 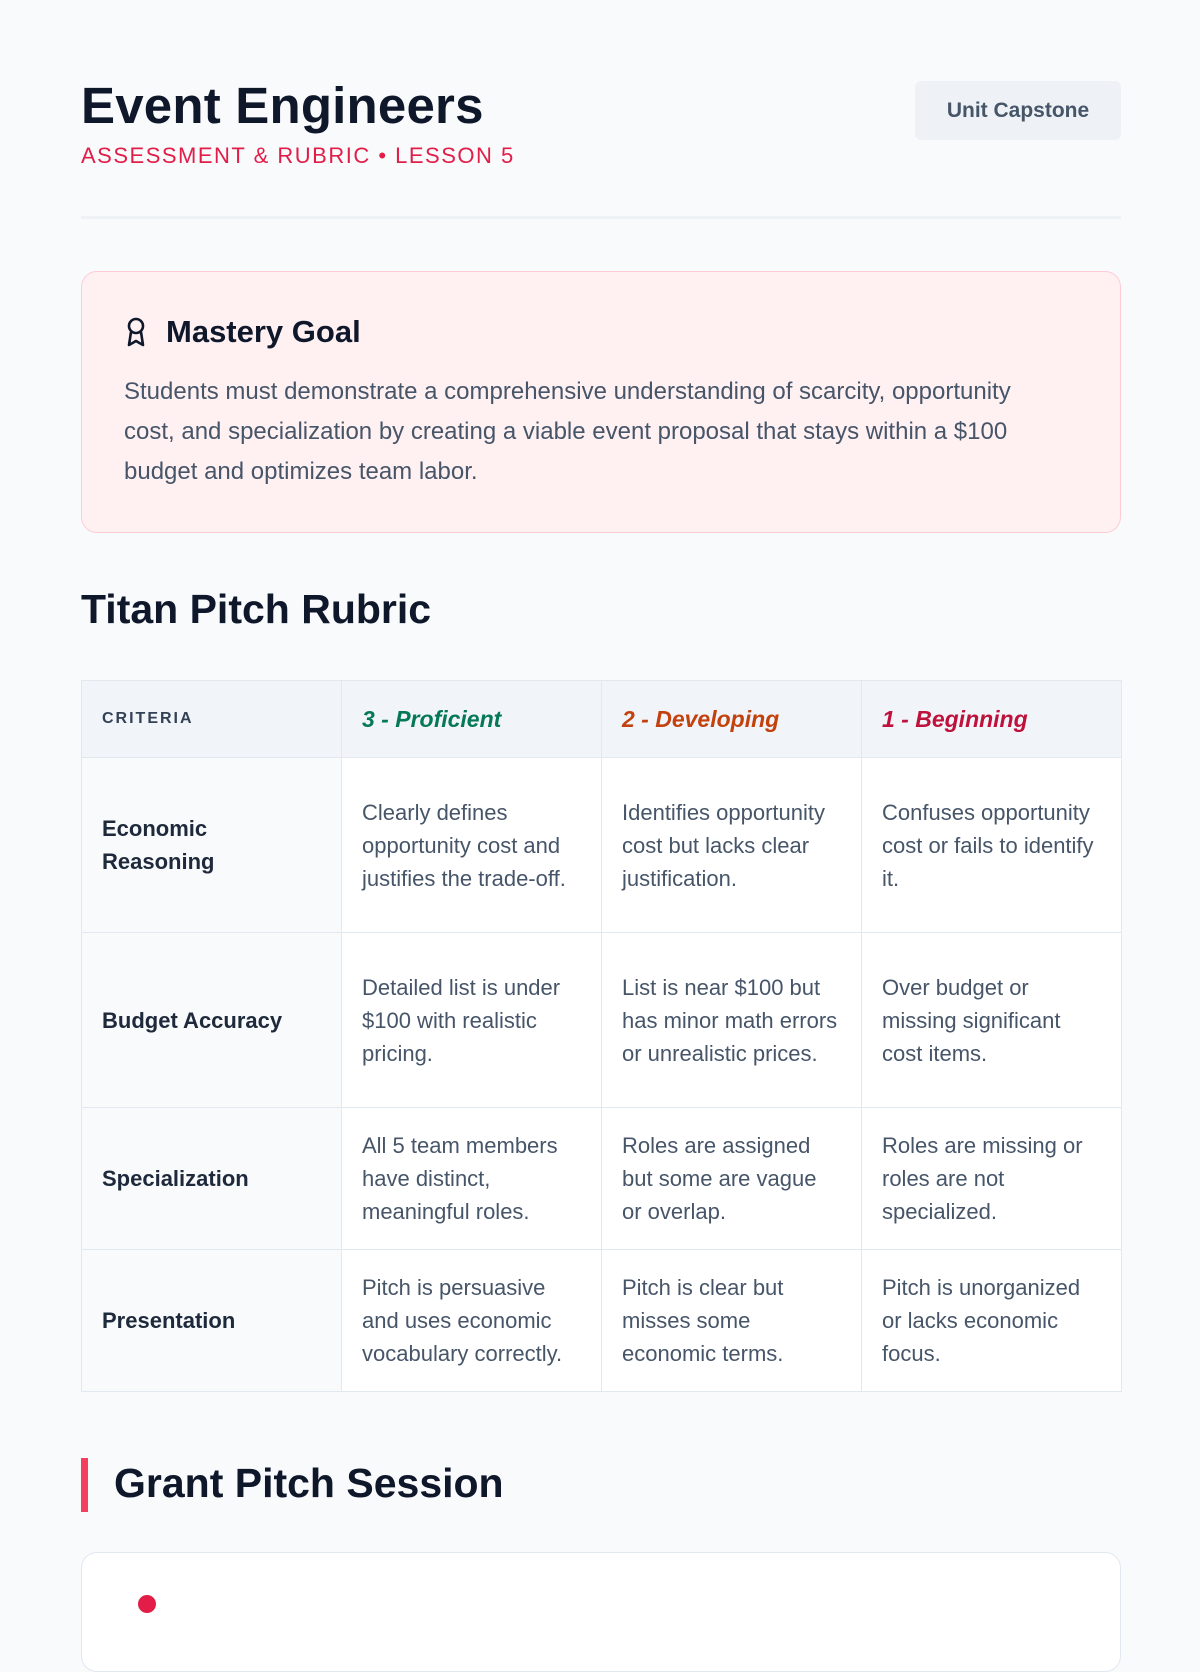 What do you see at coordinates (263, 331) in the screenshot?
I see `mastery-goal-title: Mastery Goal` at bounding box center [263, 331].